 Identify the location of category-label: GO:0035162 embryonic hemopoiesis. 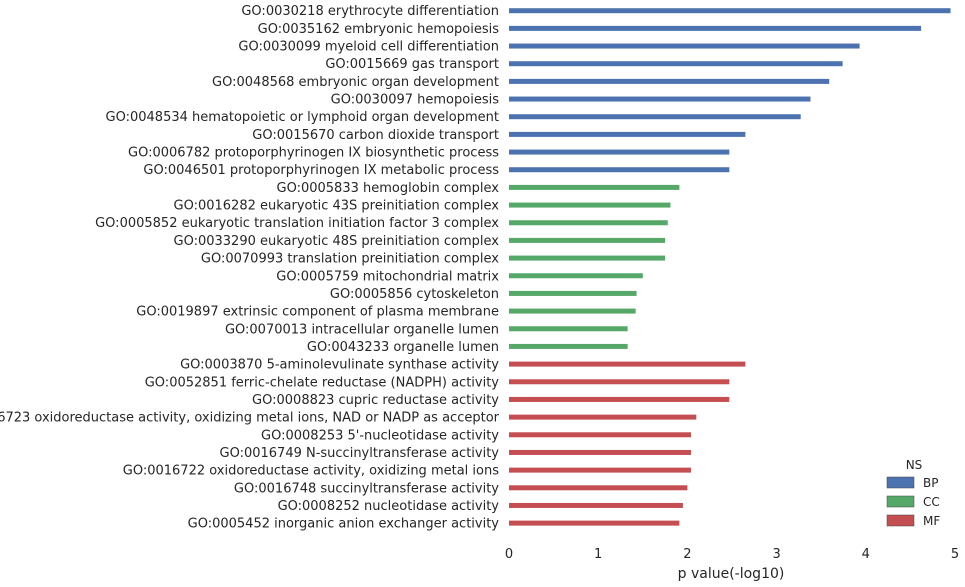
(379, 29).